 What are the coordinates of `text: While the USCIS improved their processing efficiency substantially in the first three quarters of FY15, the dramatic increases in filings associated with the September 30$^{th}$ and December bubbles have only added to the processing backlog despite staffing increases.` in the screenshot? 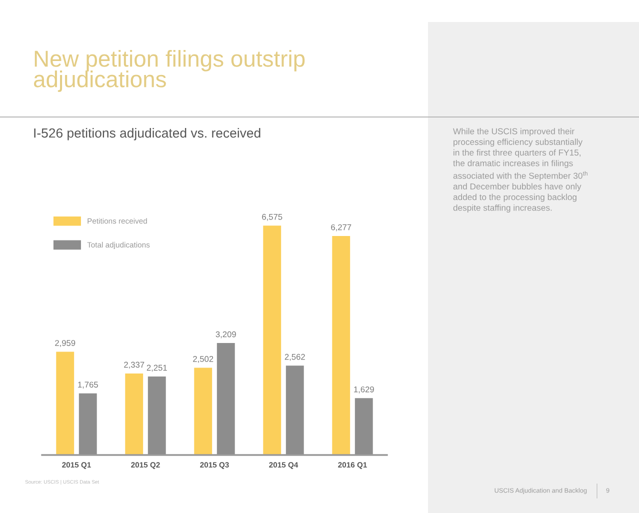 It's located at (520, 170).